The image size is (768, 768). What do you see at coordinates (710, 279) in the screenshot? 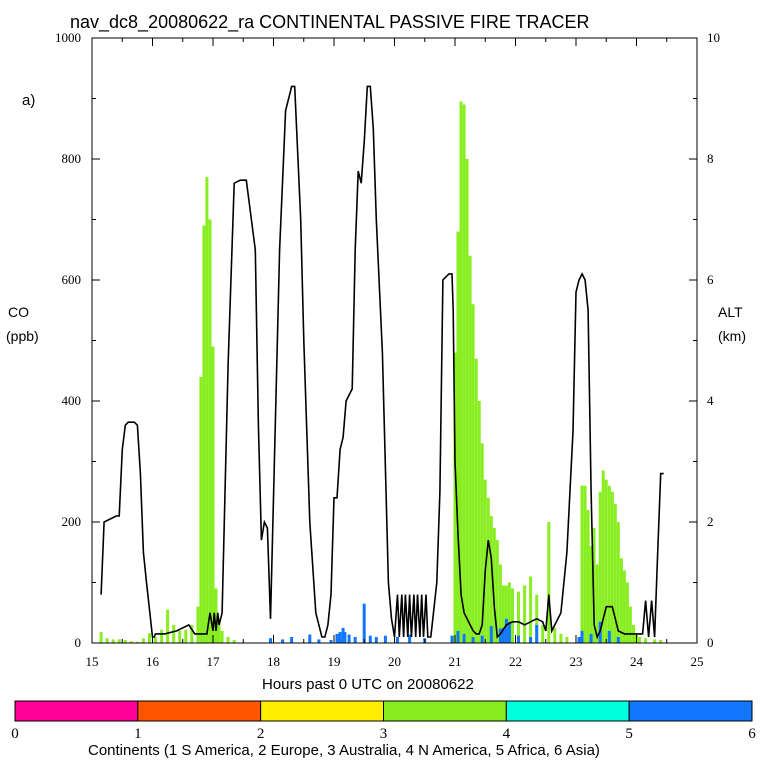
I see `y-tick-label-right: 6` at bounding box center [710, 279].